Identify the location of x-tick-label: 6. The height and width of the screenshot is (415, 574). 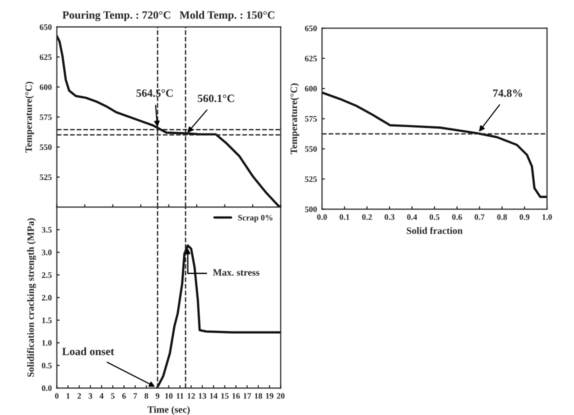
(124, 396).